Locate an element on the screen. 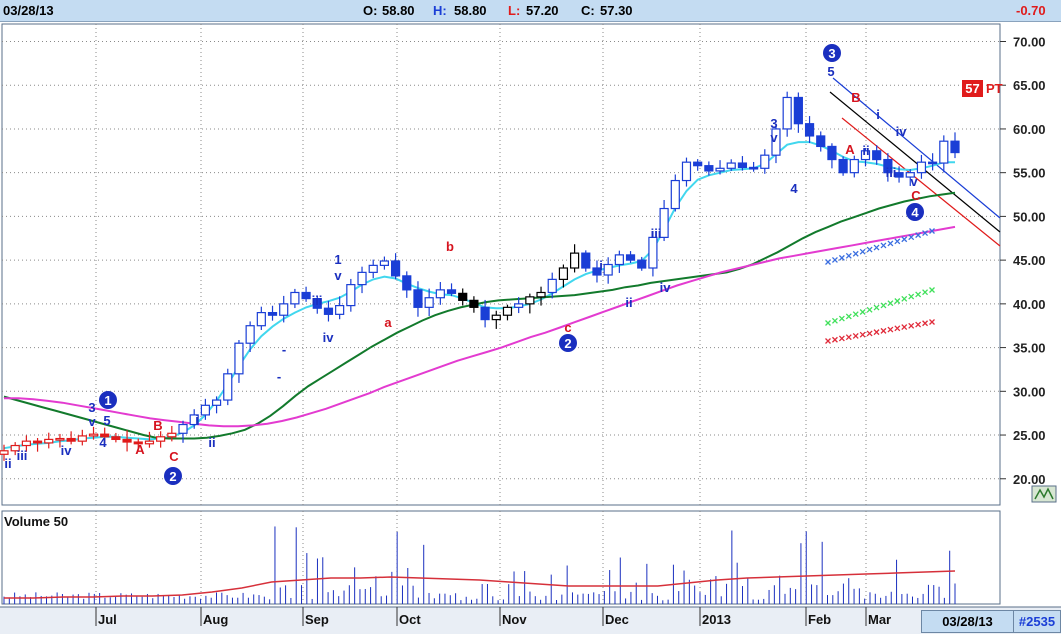  close-label: C: is located at coordinates (588, 10).